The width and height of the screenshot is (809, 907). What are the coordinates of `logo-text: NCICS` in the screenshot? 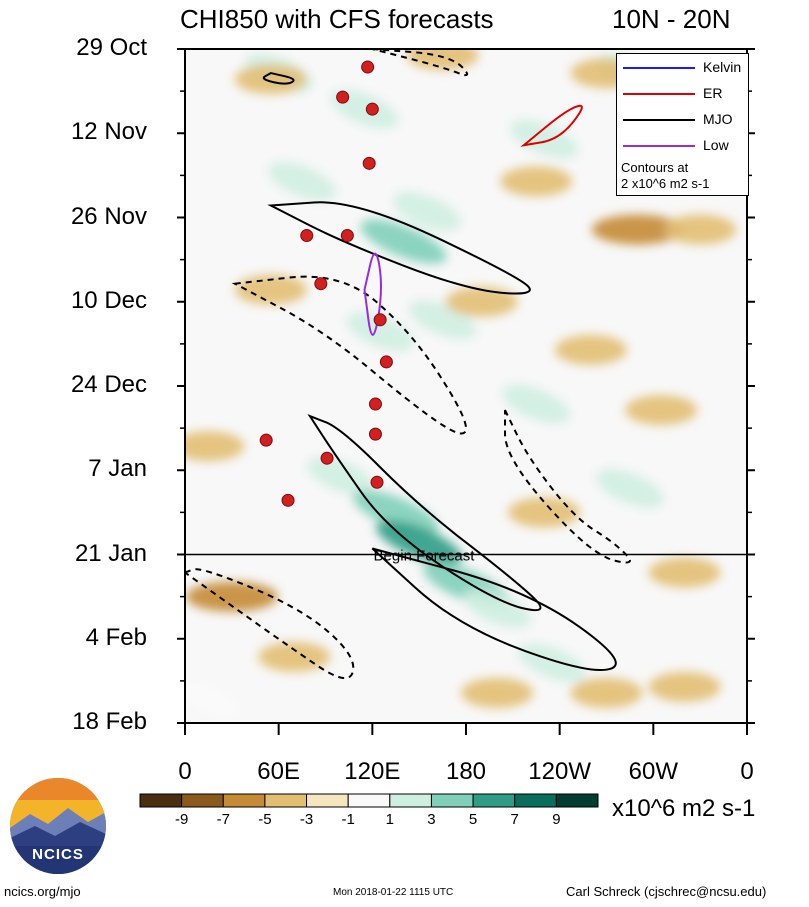 It's located at (58, 854).